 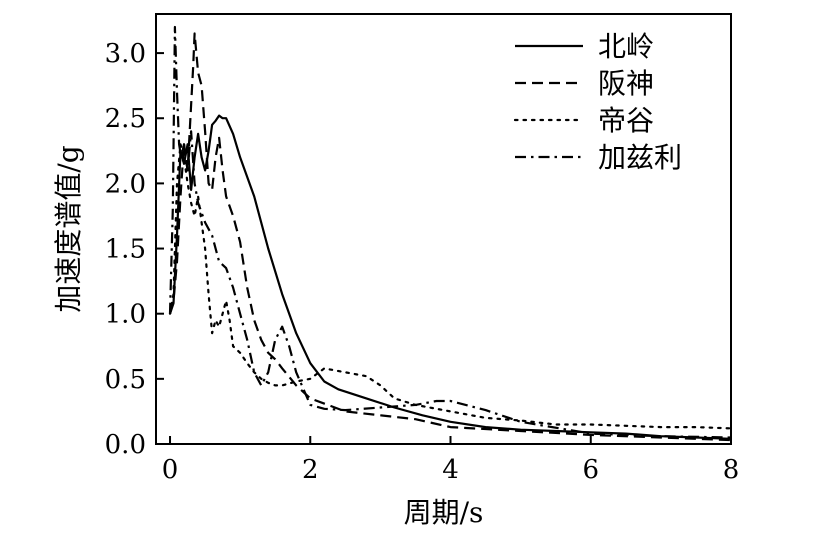 What do you see at coordinates (125, 250) in the screenshot?
I see `y-tick-label: 1.5` at bounding box center [125, 250].